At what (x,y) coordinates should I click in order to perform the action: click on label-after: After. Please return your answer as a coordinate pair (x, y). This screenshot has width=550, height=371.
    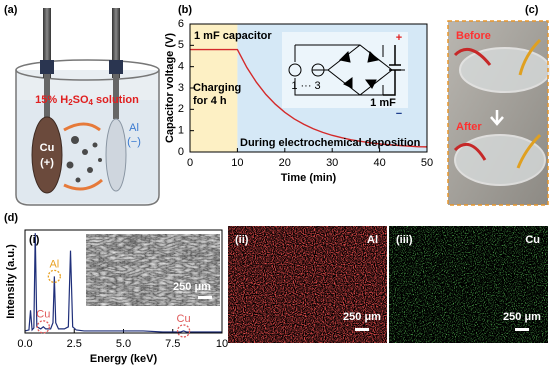
    Looking at the image, I should click on (469, 127).